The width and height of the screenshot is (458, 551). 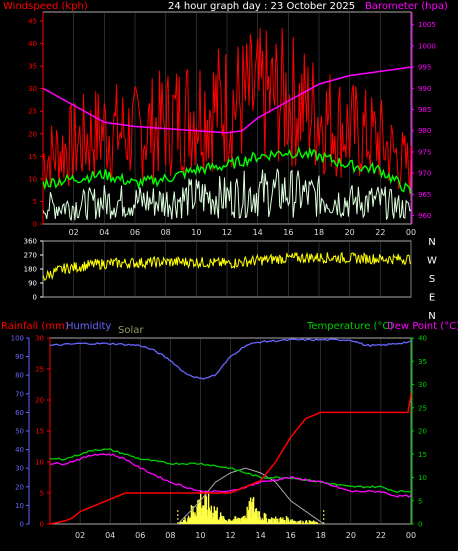 I want to click on rainfall-legend: Rainfall (mm), so click(x=35, y=326).